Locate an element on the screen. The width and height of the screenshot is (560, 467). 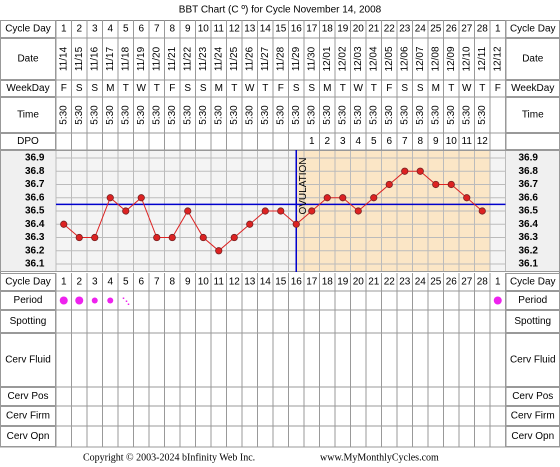
date: 12/03 is located at coordinates (358, 58).